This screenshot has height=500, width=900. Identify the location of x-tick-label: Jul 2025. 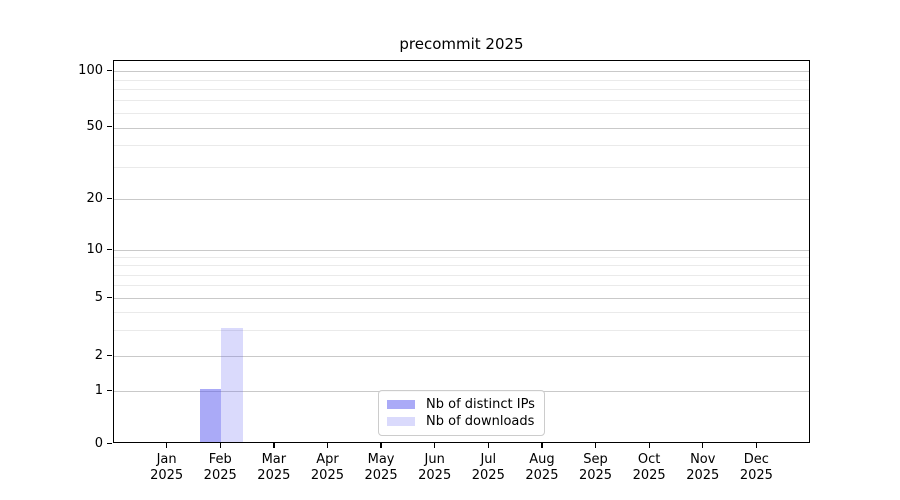
(488, 468).